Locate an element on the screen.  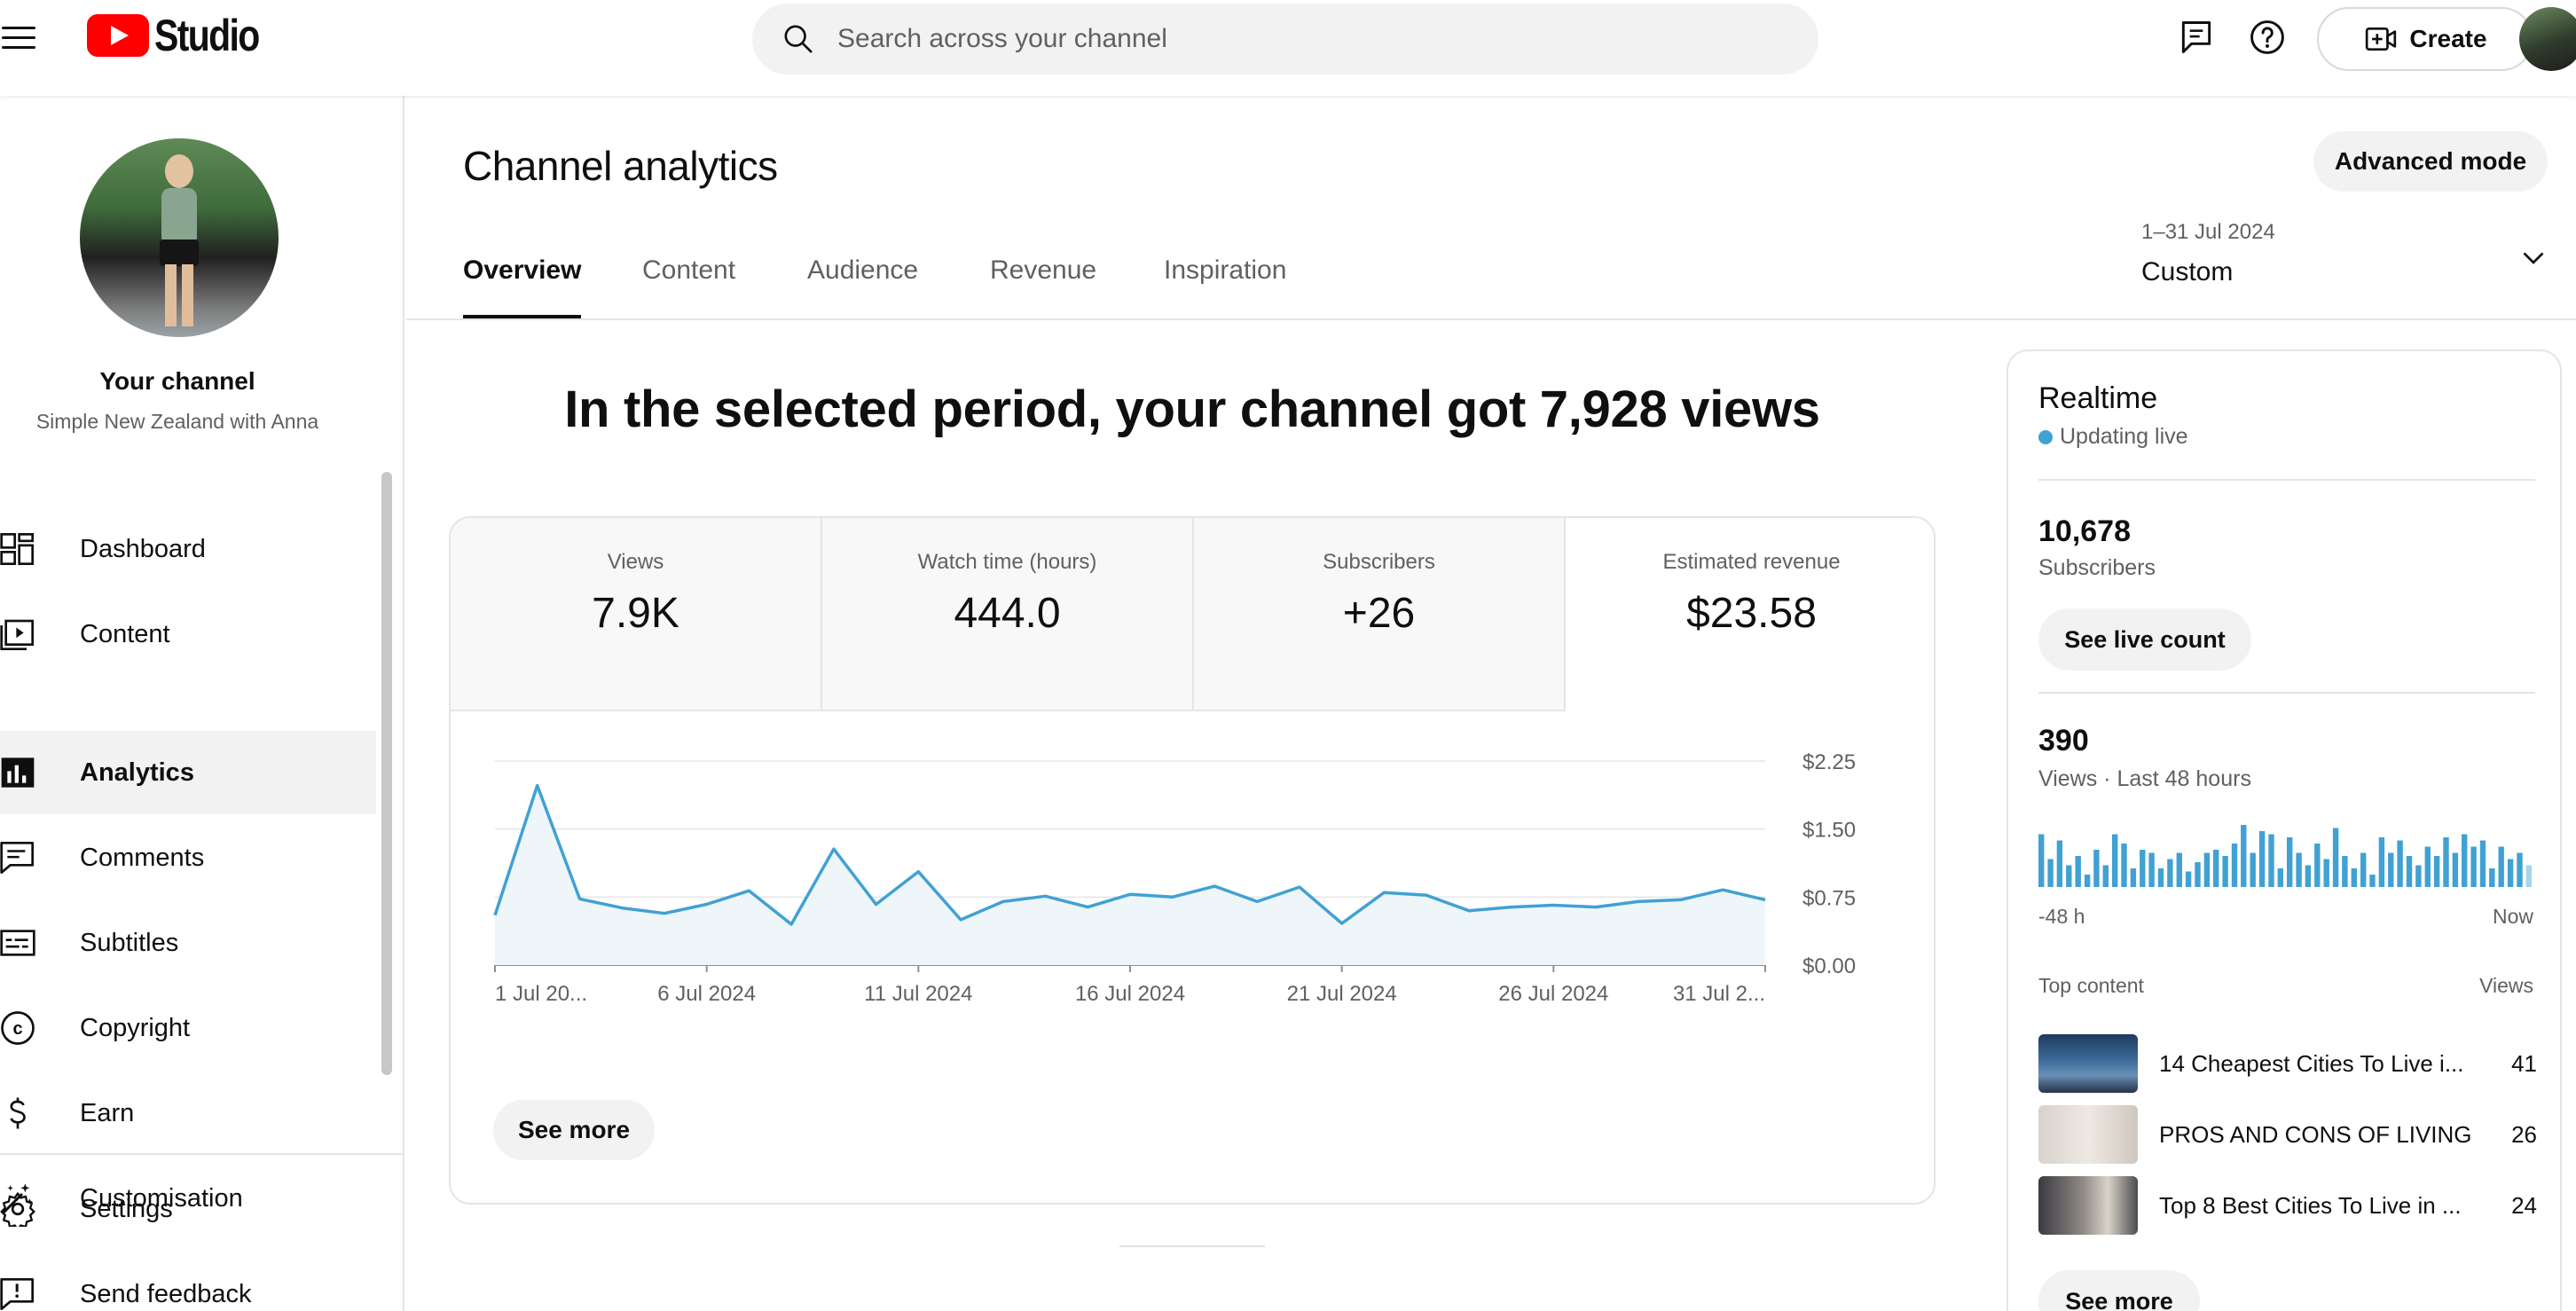
search-input is located at coordinates (1280, 39).